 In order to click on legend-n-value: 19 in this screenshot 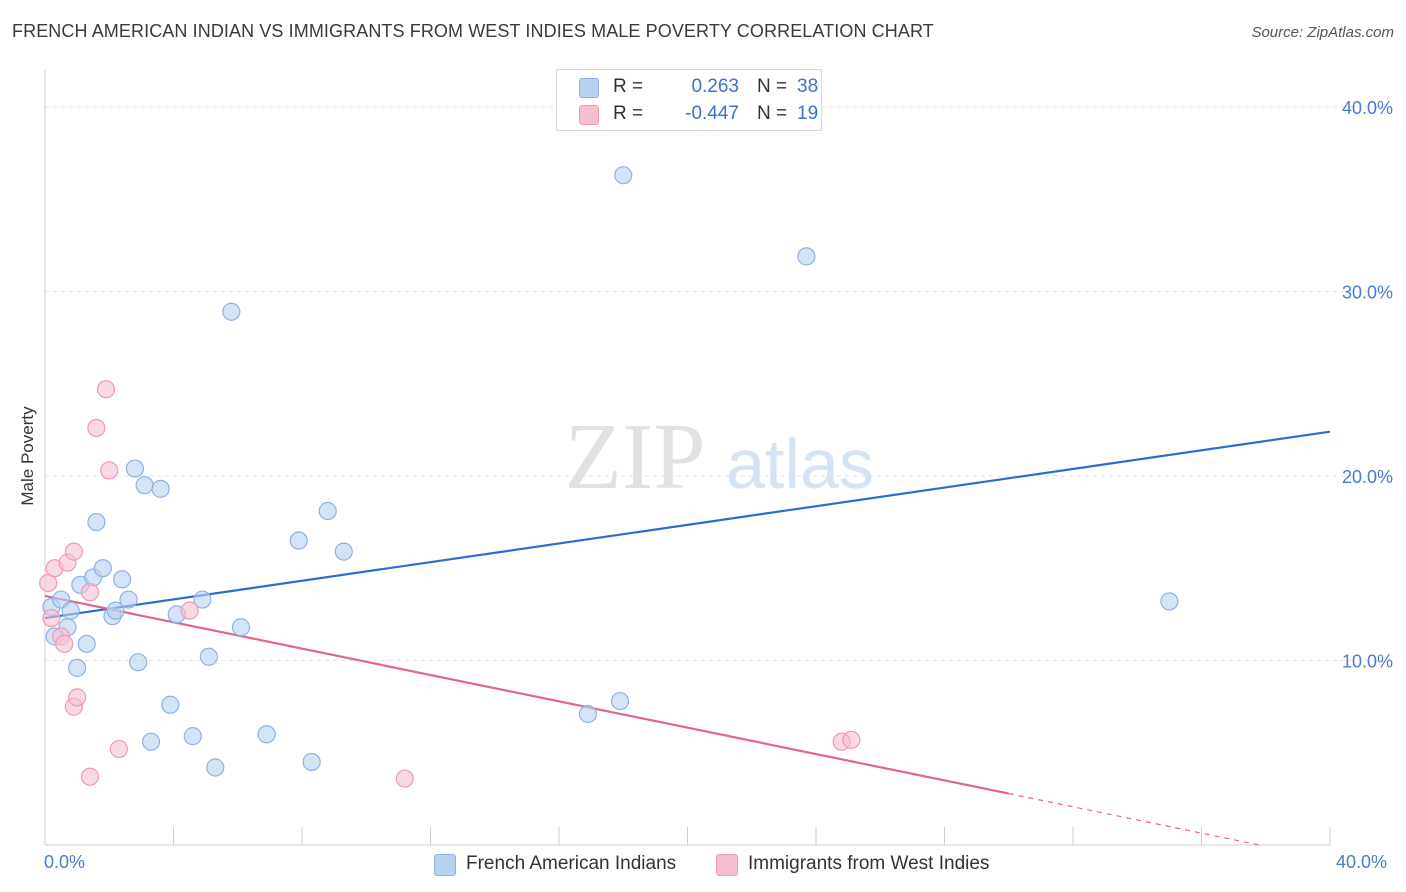, I will do `click(808, 113)`.